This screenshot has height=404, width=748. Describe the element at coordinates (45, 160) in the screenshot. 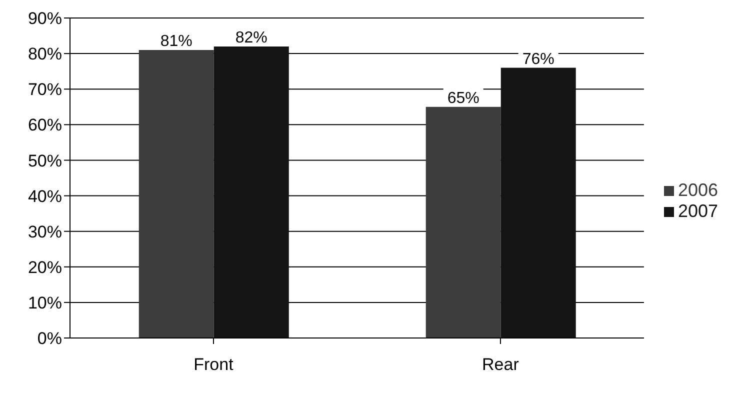

I see `y-tick-label: 50%` at that location.